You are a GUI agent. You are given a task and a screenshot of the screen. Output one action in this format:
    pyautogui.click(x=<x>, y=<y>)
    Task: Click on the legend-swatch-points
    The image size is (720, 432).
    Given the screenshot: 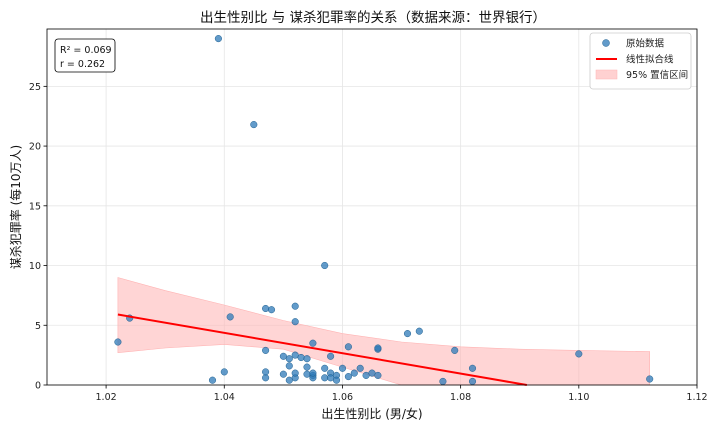 What is the action you would take?
    pyautogui.click(x=606, y=43)
    